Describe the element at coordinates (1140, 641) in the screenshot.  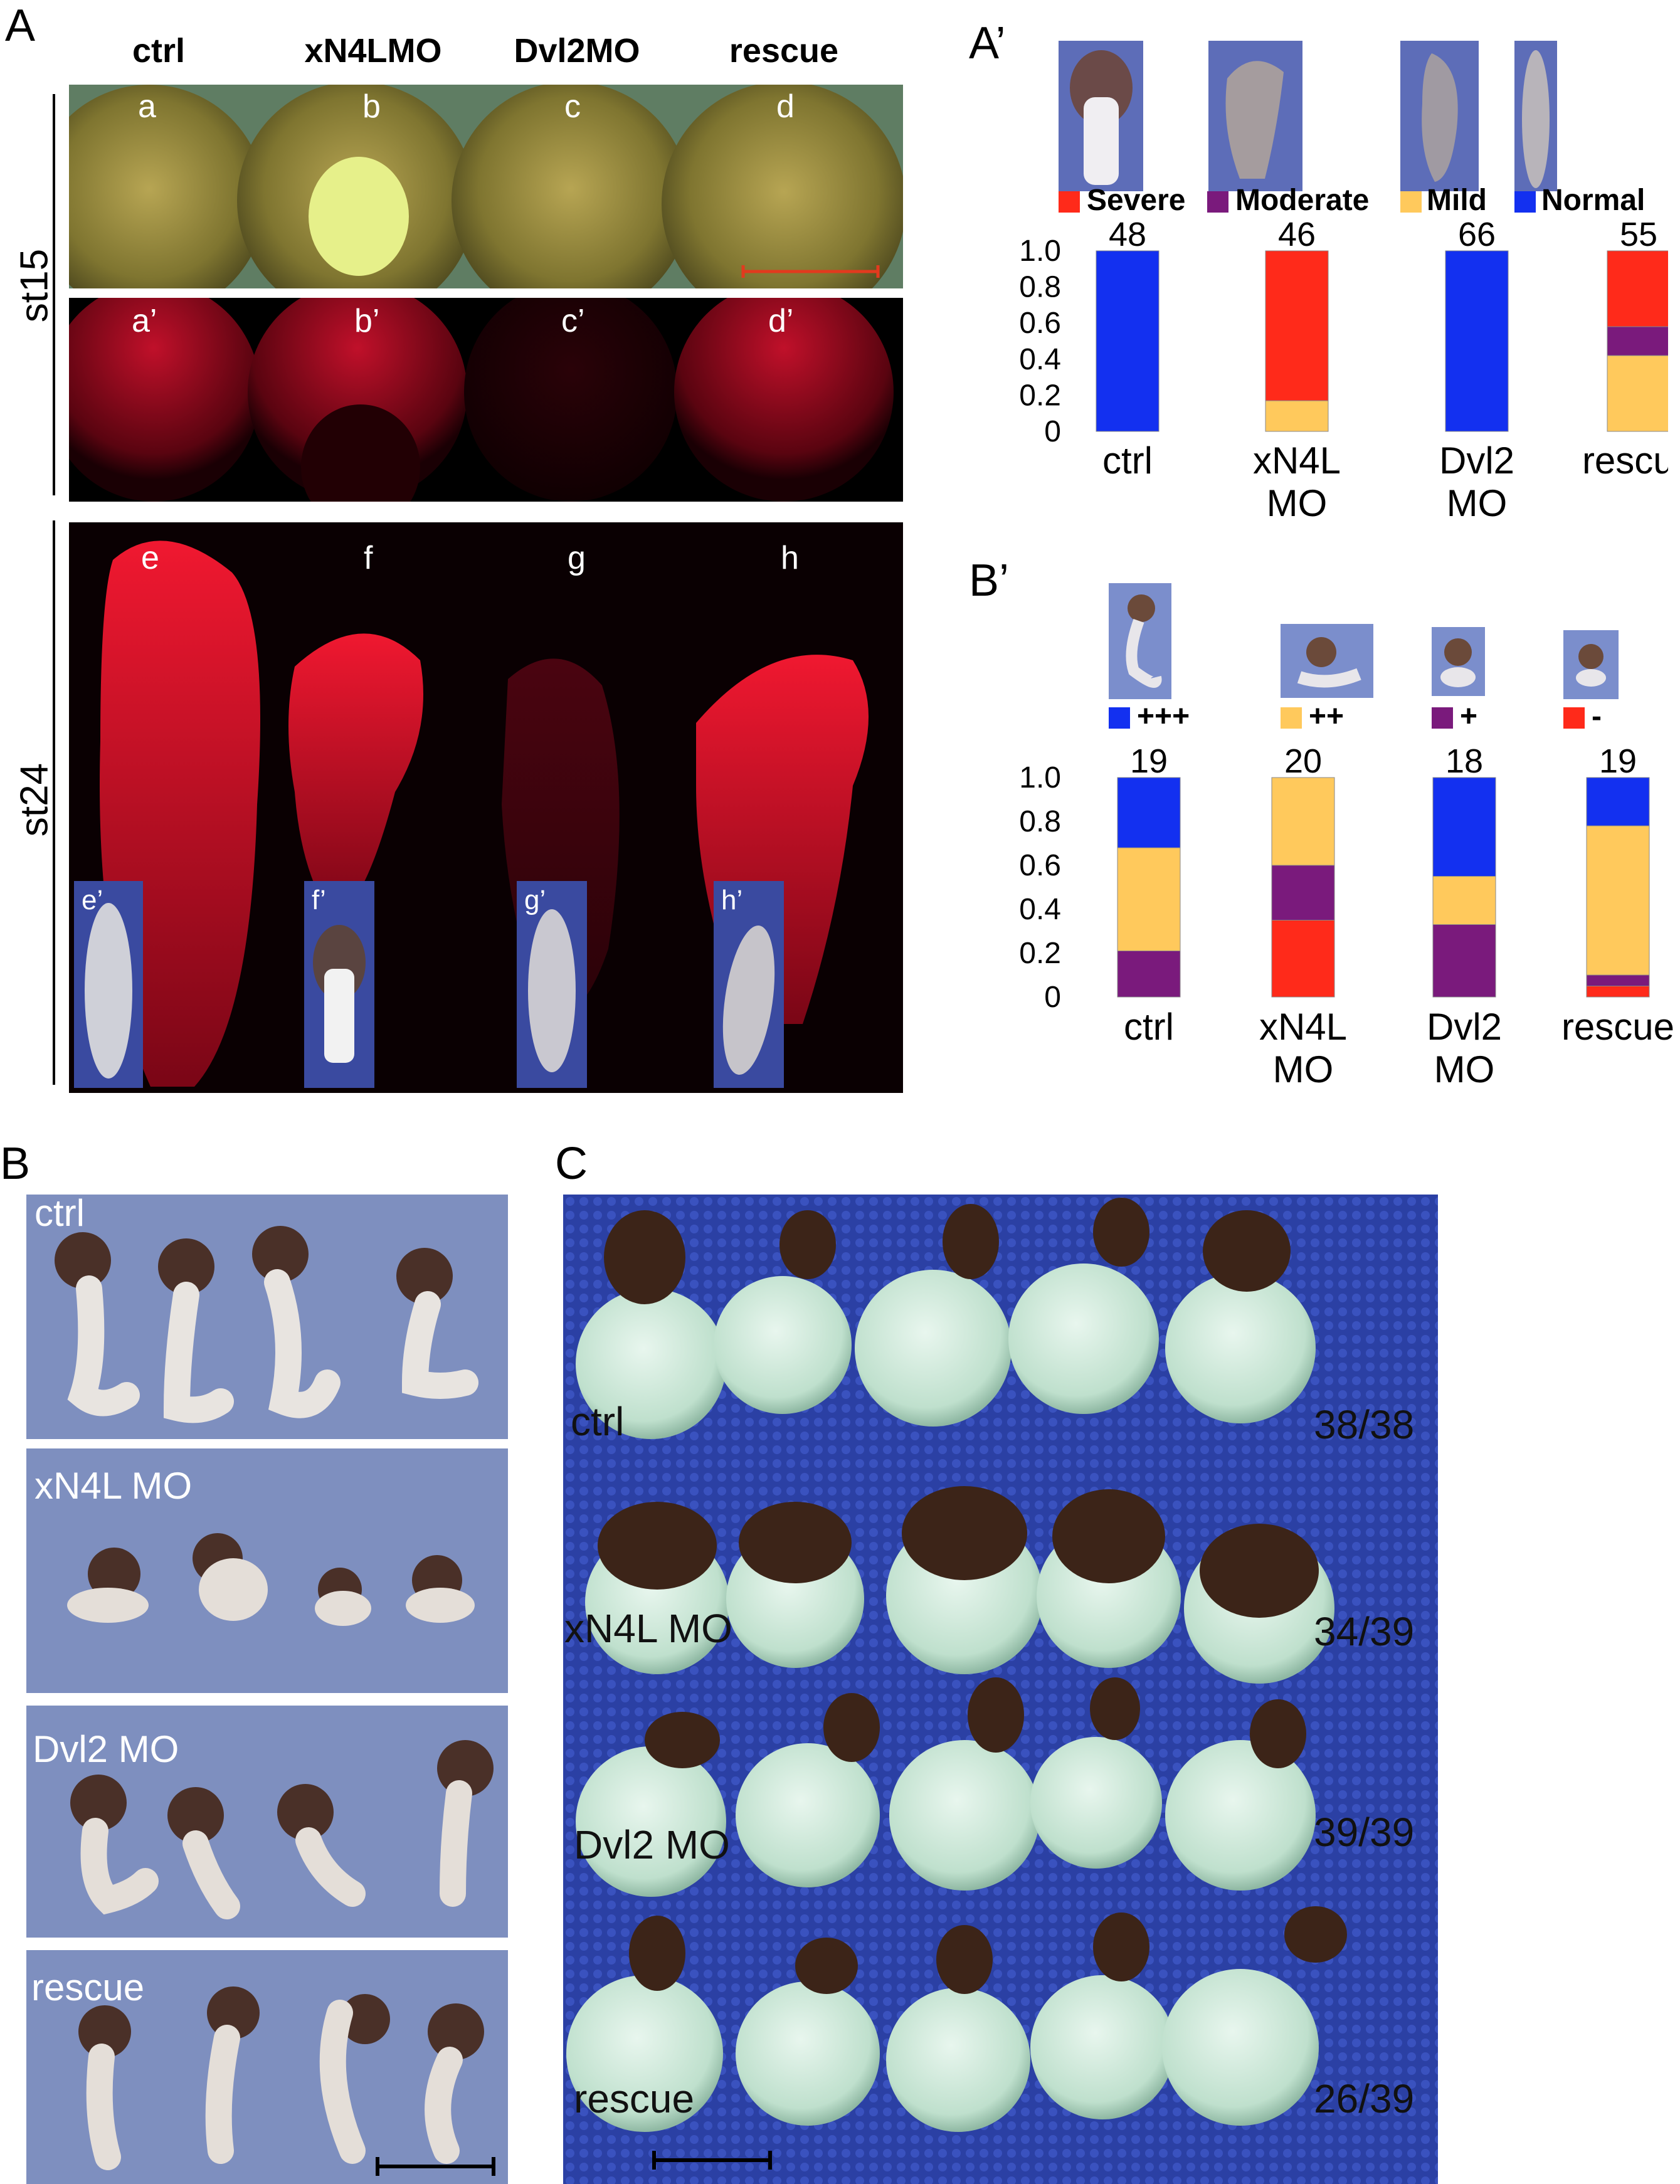
I see `thumb-b-plus3` at that location.